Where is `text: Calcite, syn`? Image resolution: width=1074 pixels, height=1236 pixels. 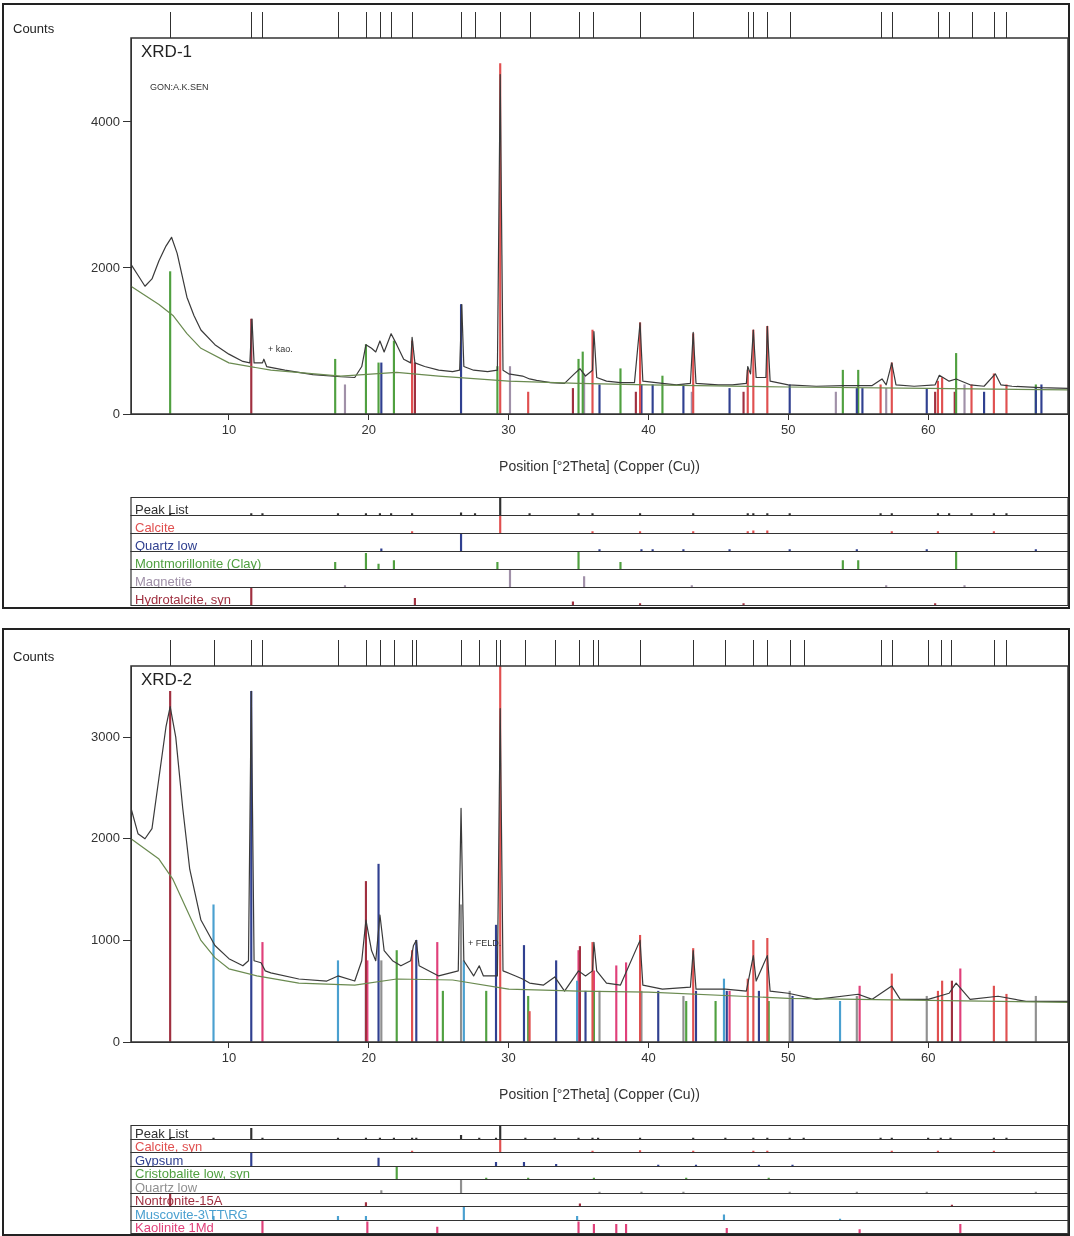 text: Calcite, syn is located at coordinates (169, 1146).